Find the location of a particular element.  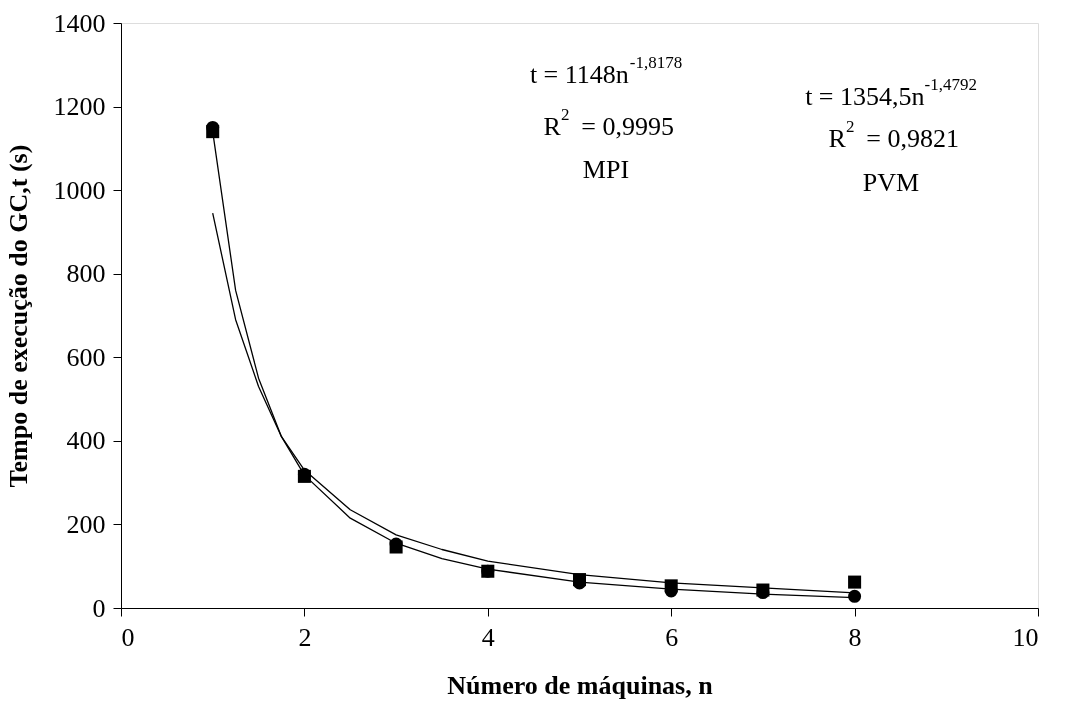

y-tick-label: 200 is located at coordinates (86, 524).